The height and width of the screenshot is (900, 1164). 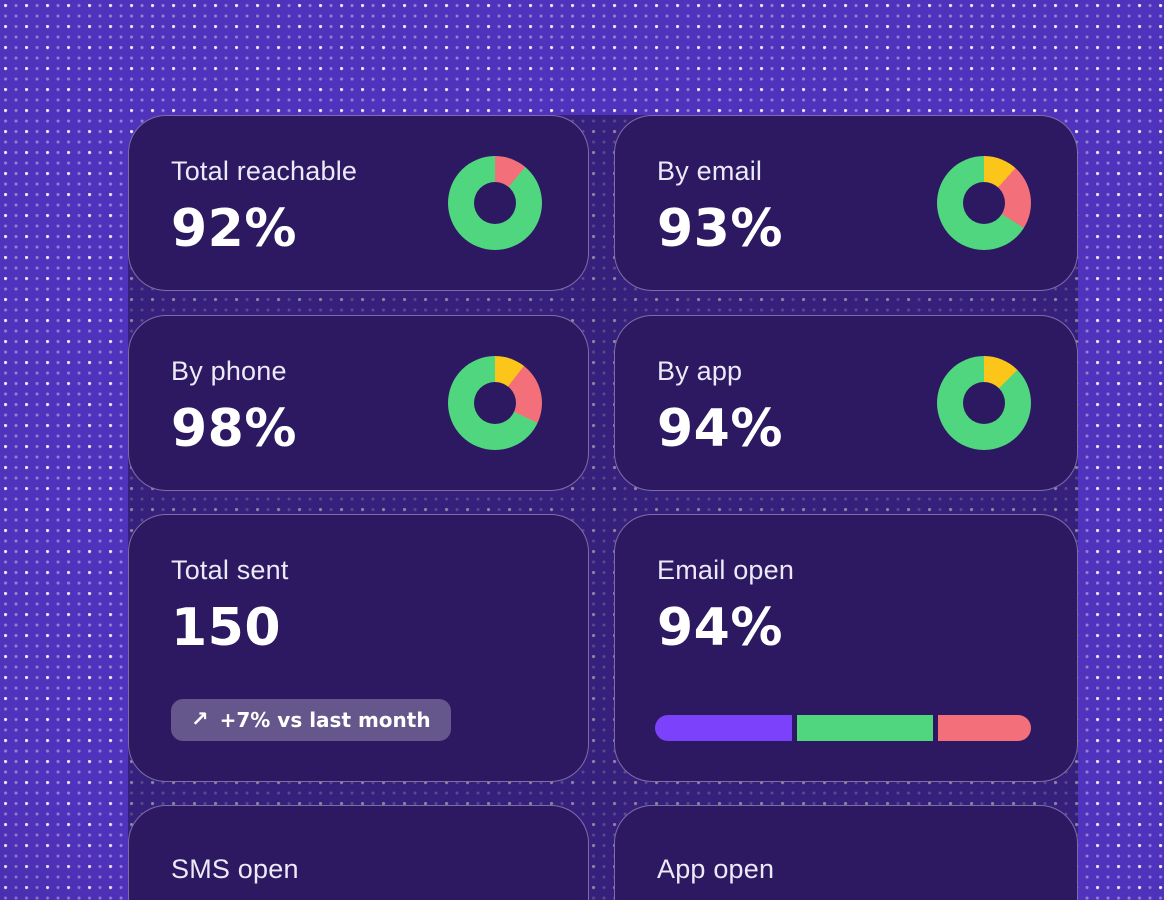 What do you see at coordinates (235, 869) in the screenshot?
I see `card-title: SMS open` at bounding box center [235, 869].